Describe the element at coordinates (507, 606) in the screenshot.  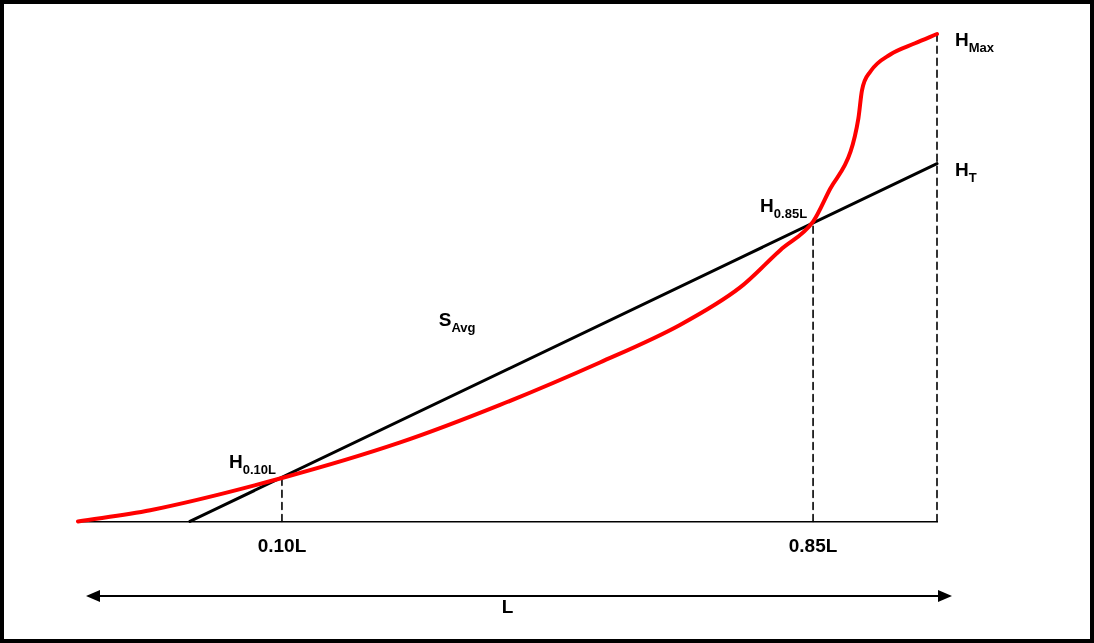
I see `x-axis-title: L` at that location.